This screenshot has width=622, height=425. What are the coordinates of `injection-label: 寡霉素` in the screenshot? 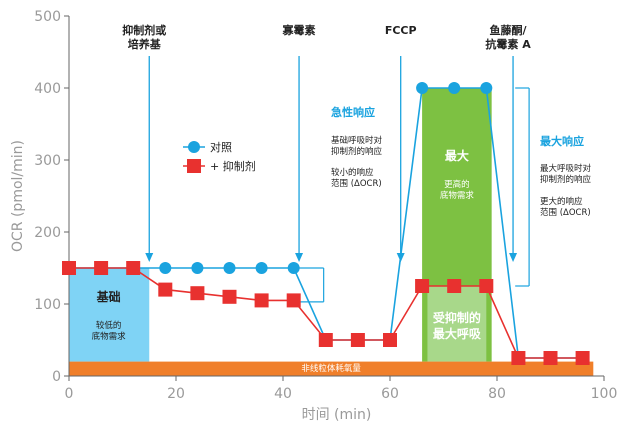 It's located at (299, 30).